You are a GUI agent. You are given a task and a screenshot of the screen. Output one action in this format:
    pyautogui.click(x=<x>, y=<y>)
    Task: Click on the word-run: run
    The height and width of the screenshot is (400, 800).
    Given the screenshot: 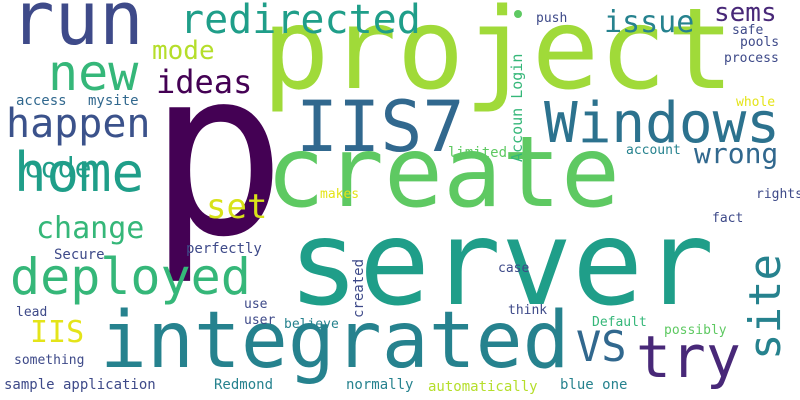 What is the action you would take?
    pyautogui.click(x=77, y=31)
    